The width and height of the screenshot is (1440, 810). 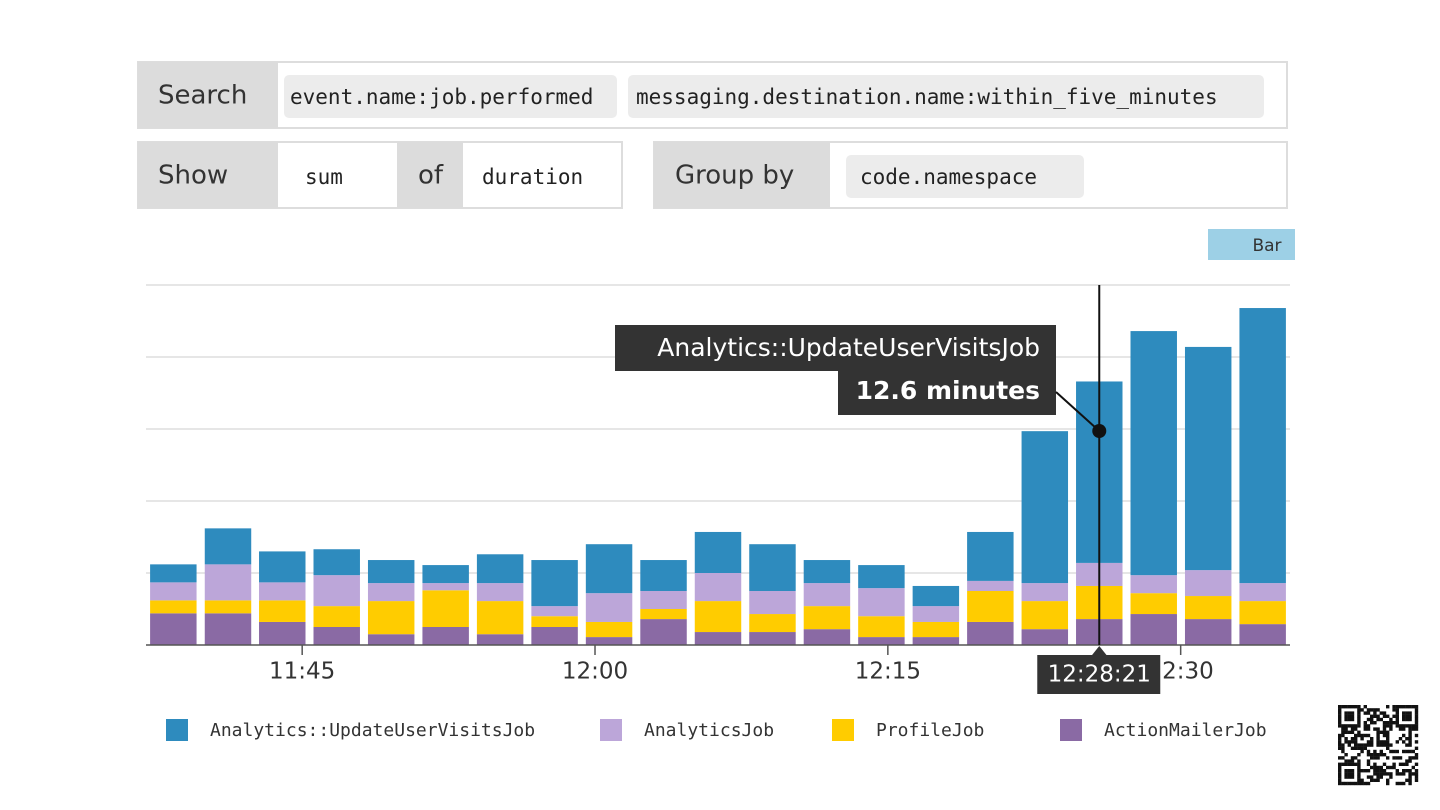 What do you see at coordinates (595, 672) in the screenshot?
I see `x-tick-label: 12:00` at bounding box center [595, 672].